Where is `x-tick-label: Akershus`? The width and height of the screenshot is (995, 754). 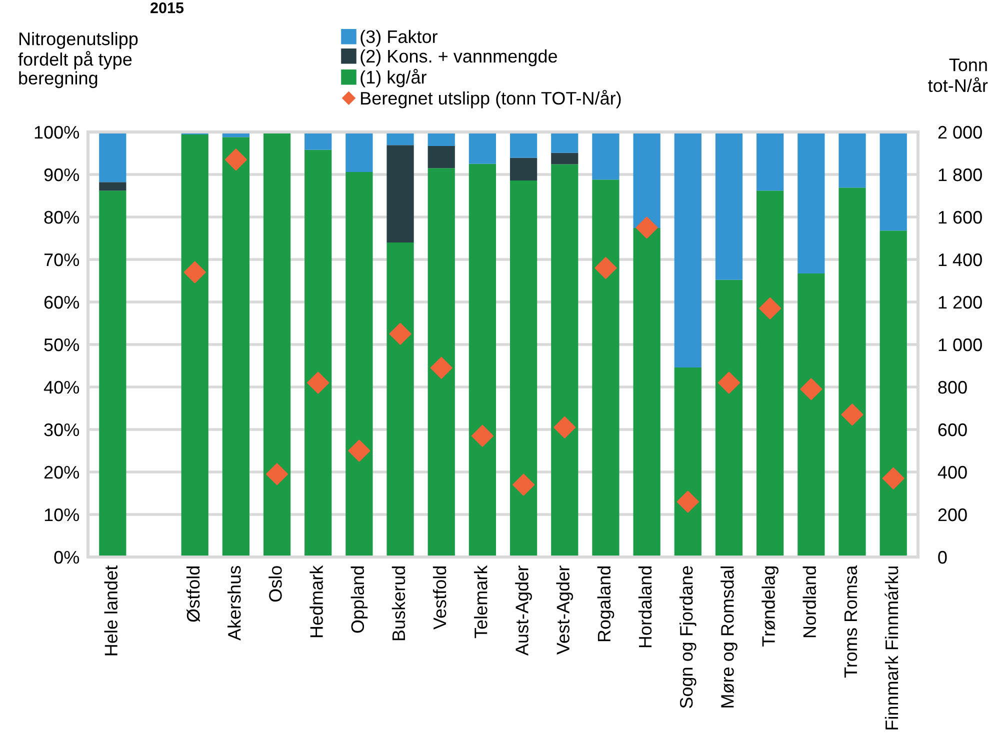 x-tick-label: Akershus is located at coordinates (234, 603).